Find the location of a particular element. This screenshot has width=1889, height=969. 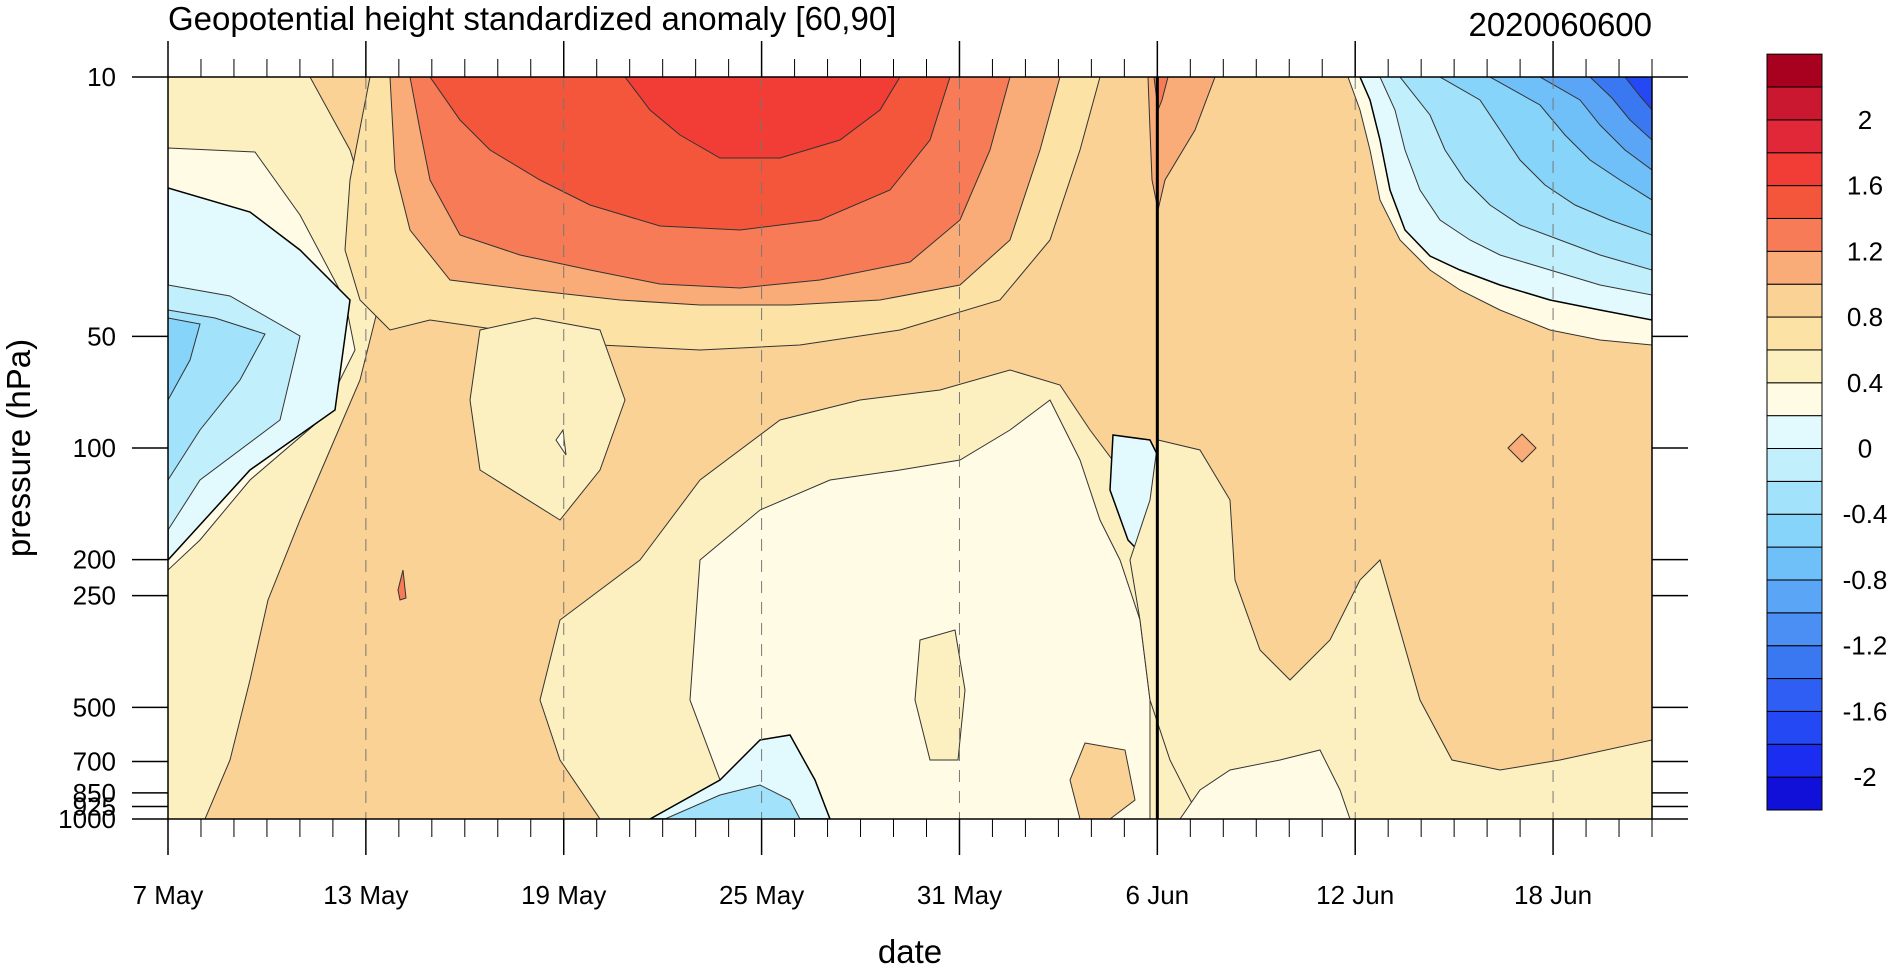

contour-pale-right is located at coordinates (1390, 629).